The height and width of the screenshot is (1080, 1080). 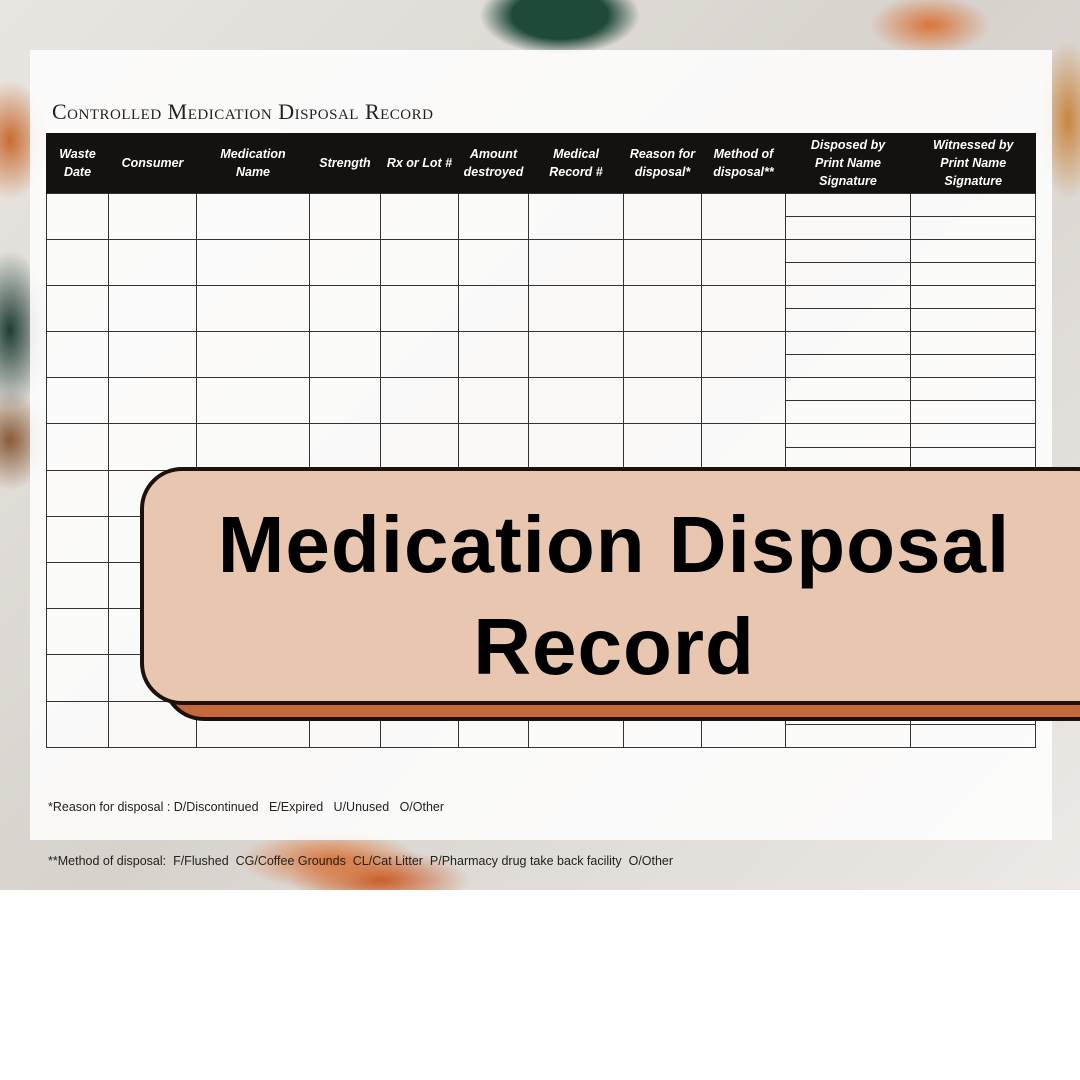 What do you see at coordinates (77, 163) in the screenshot?
I see `column-header: Waste Date` at bounding box center [77, 163].